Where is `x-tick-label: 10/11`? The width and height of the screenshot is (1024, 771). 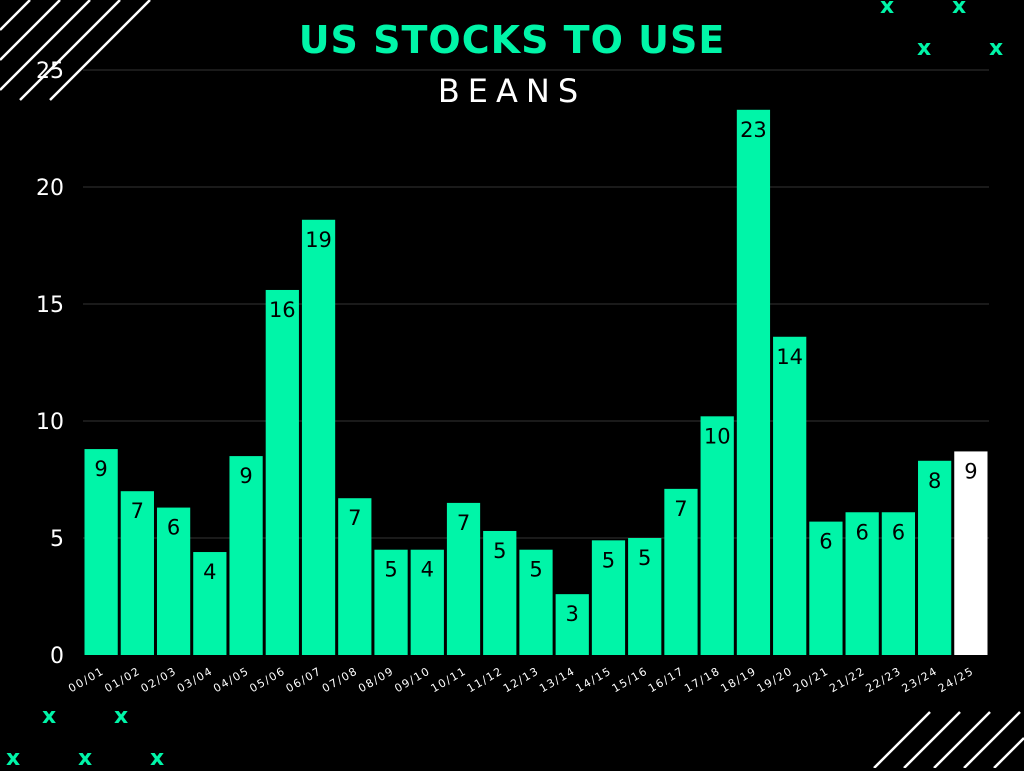 x-tick-label: 10/11 is located at coordinates (449, 679).